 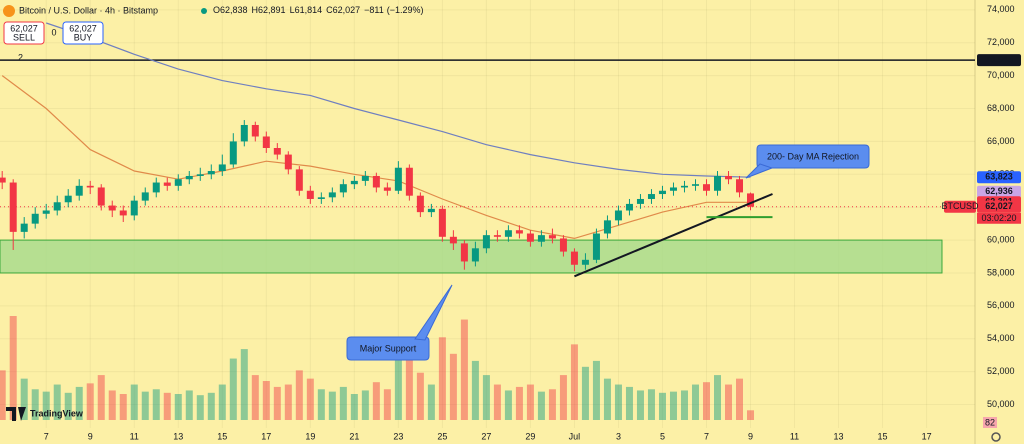 I want to click on x-tick-label: 11, so click(x=134, y=436).